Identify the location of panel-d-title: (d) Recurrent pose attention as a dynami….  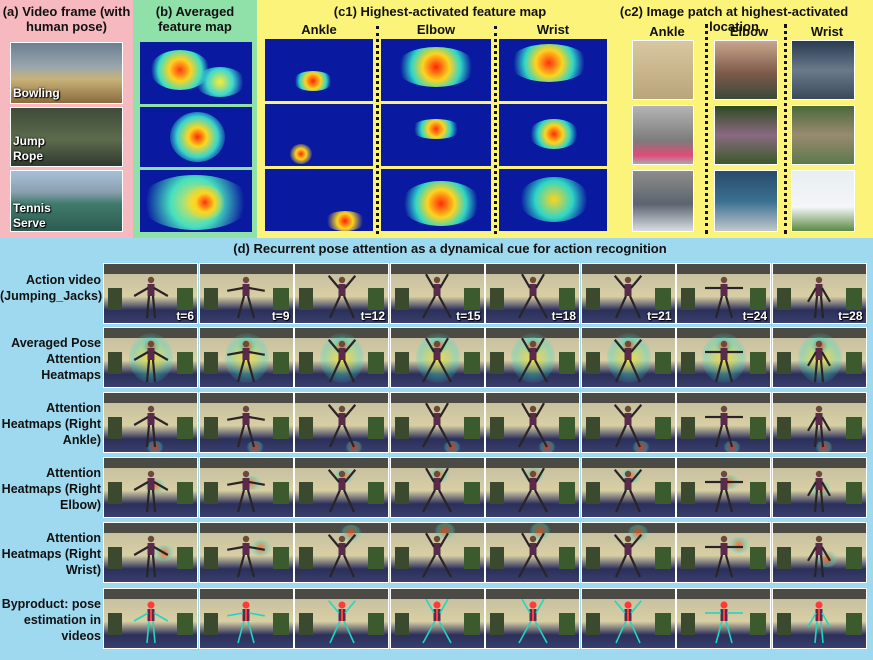
(450, 248).